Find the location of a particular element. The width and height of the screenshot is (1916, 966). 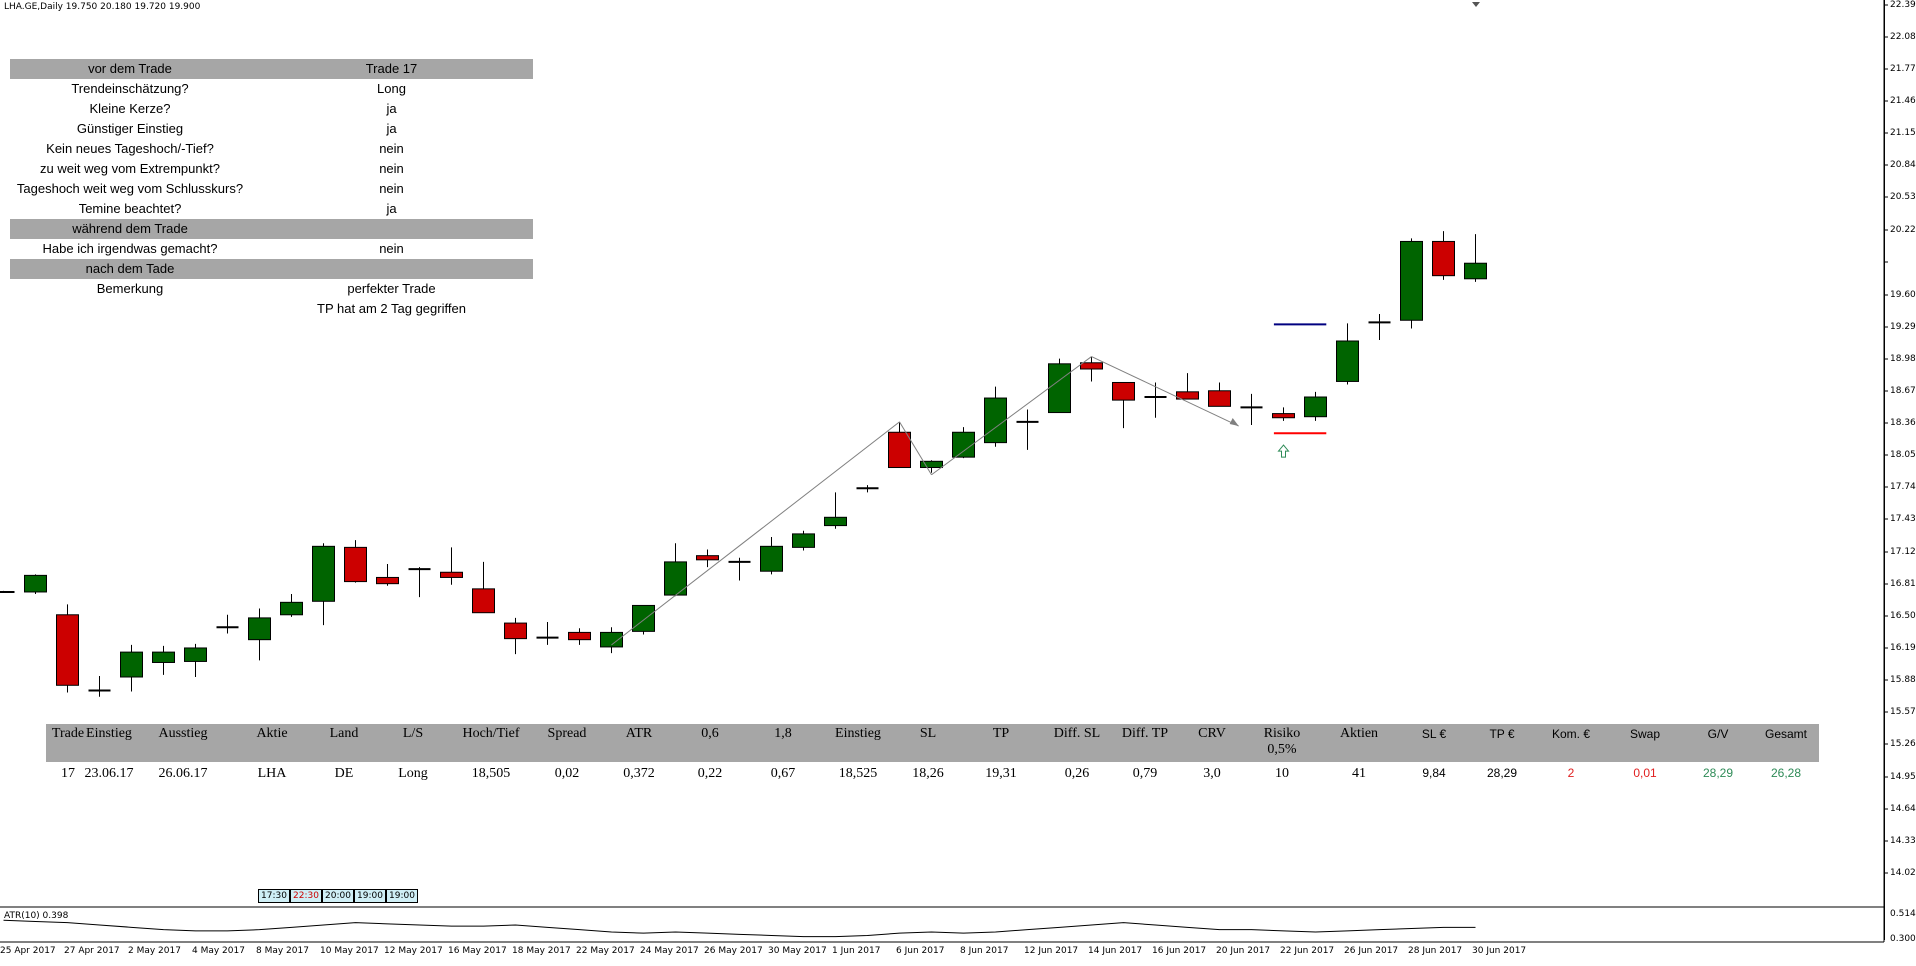

checklist-row: TP hat am 2 Tag gegriffen is located at coordinates (271, 309).